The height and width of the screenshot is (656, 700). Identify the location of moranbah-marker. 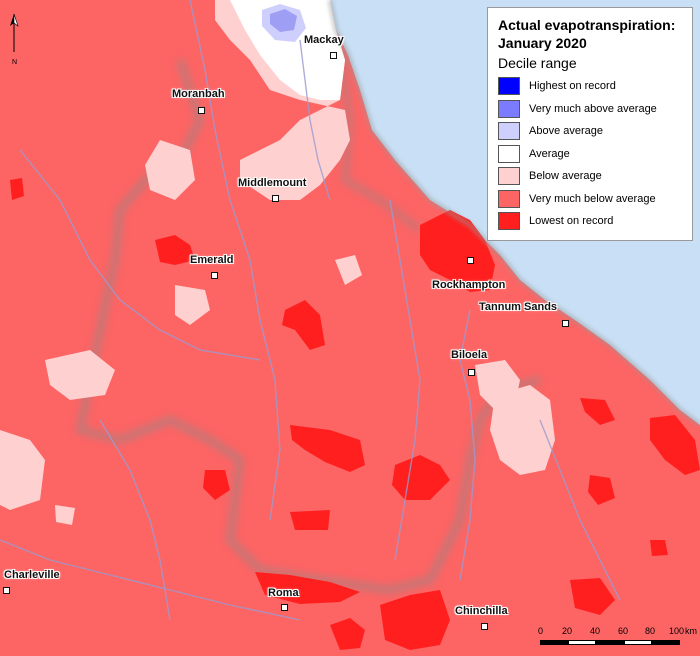
(201, 110).